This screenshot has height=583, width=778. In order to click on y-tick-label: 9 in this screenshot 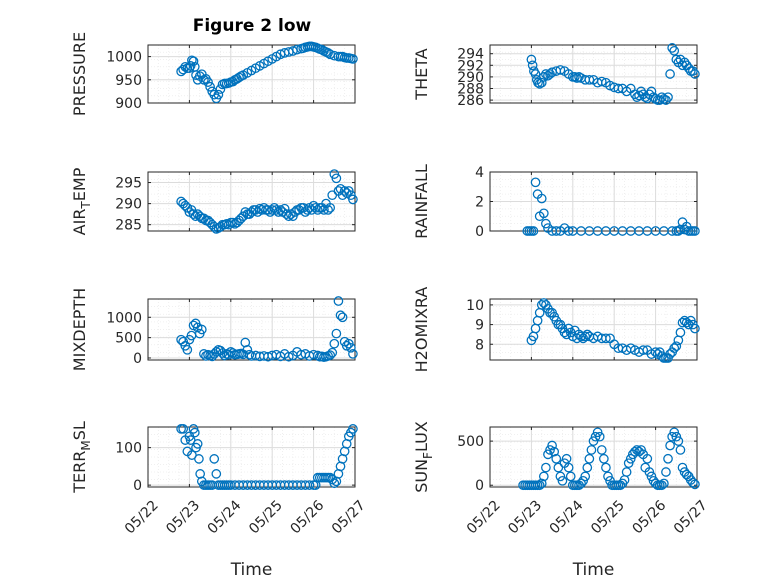, I will do `click(479, 326)`.